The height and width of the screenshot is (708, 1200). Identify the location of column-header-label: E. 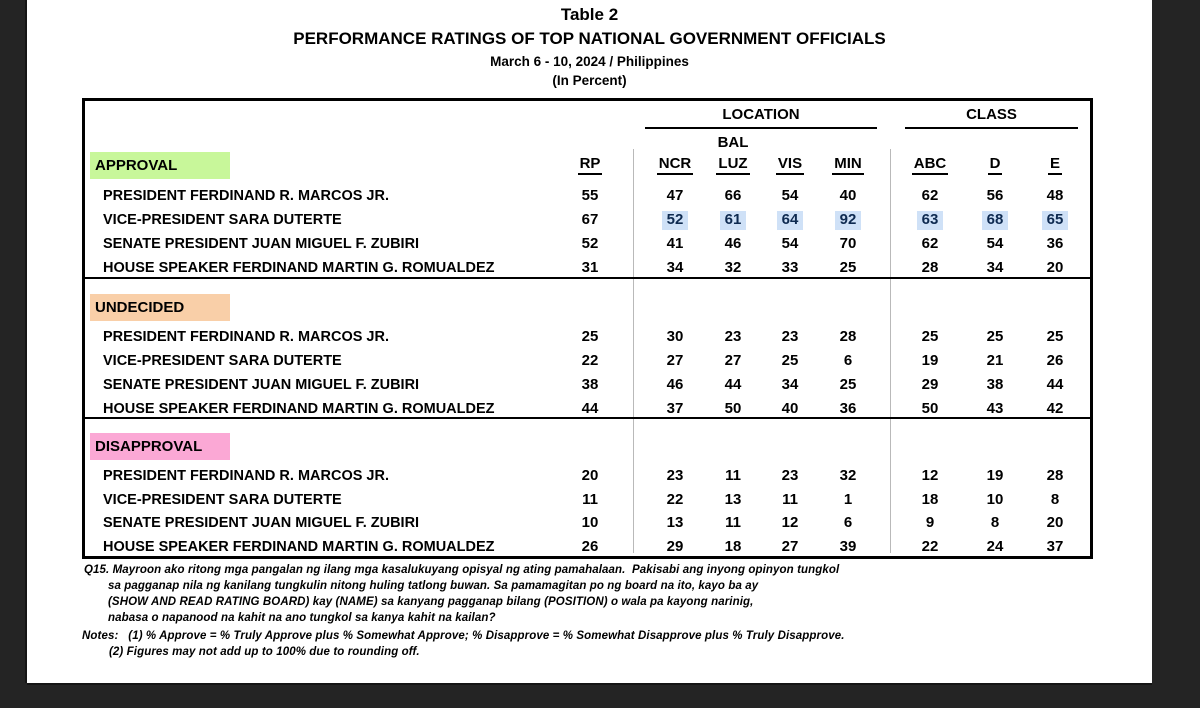
(1054, 165).